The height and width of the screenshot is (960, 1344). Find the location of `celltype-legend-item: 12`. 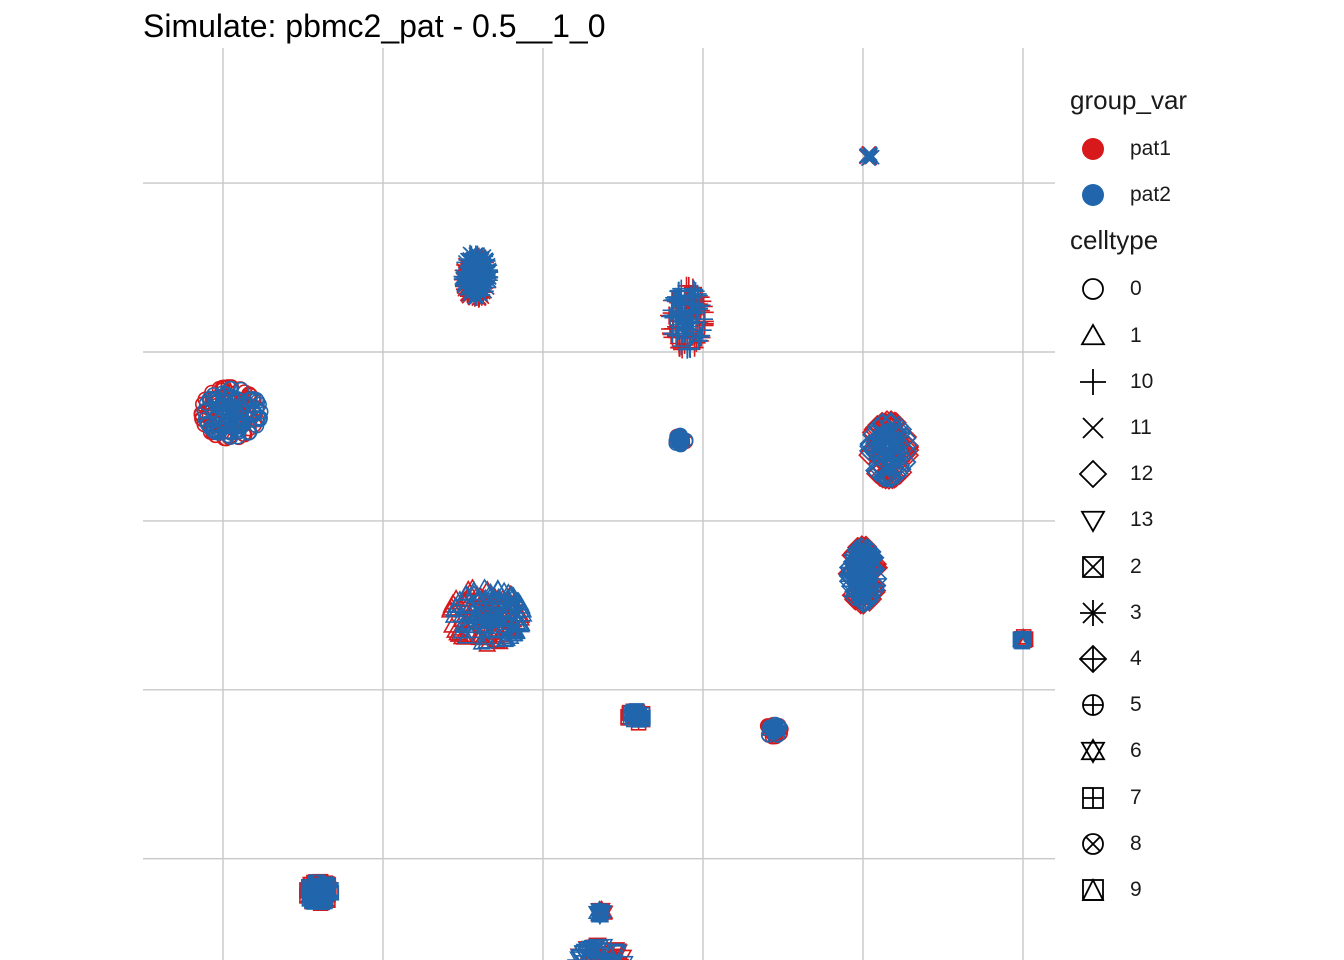

celltype-legend-item: 12 is located at coordinates (1200, 474).